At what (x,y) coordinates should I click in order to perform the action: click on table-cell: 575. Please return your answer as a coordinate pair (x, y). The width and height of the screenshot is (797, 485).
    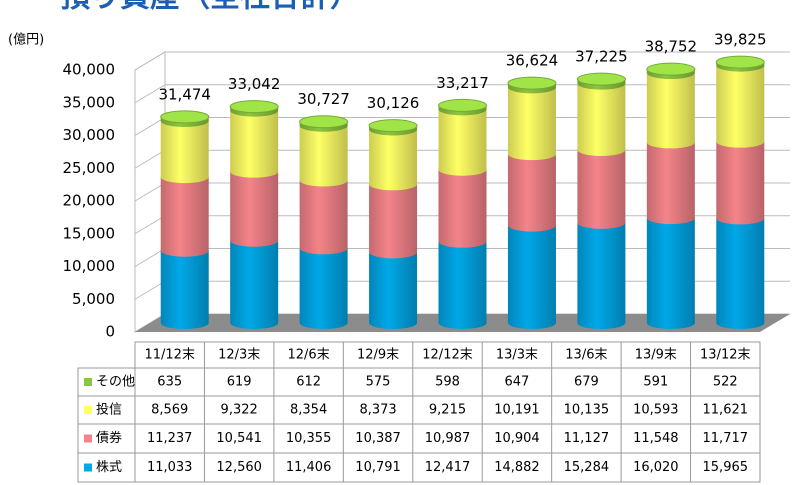
    Looking at the image, I should click on (378, 382).